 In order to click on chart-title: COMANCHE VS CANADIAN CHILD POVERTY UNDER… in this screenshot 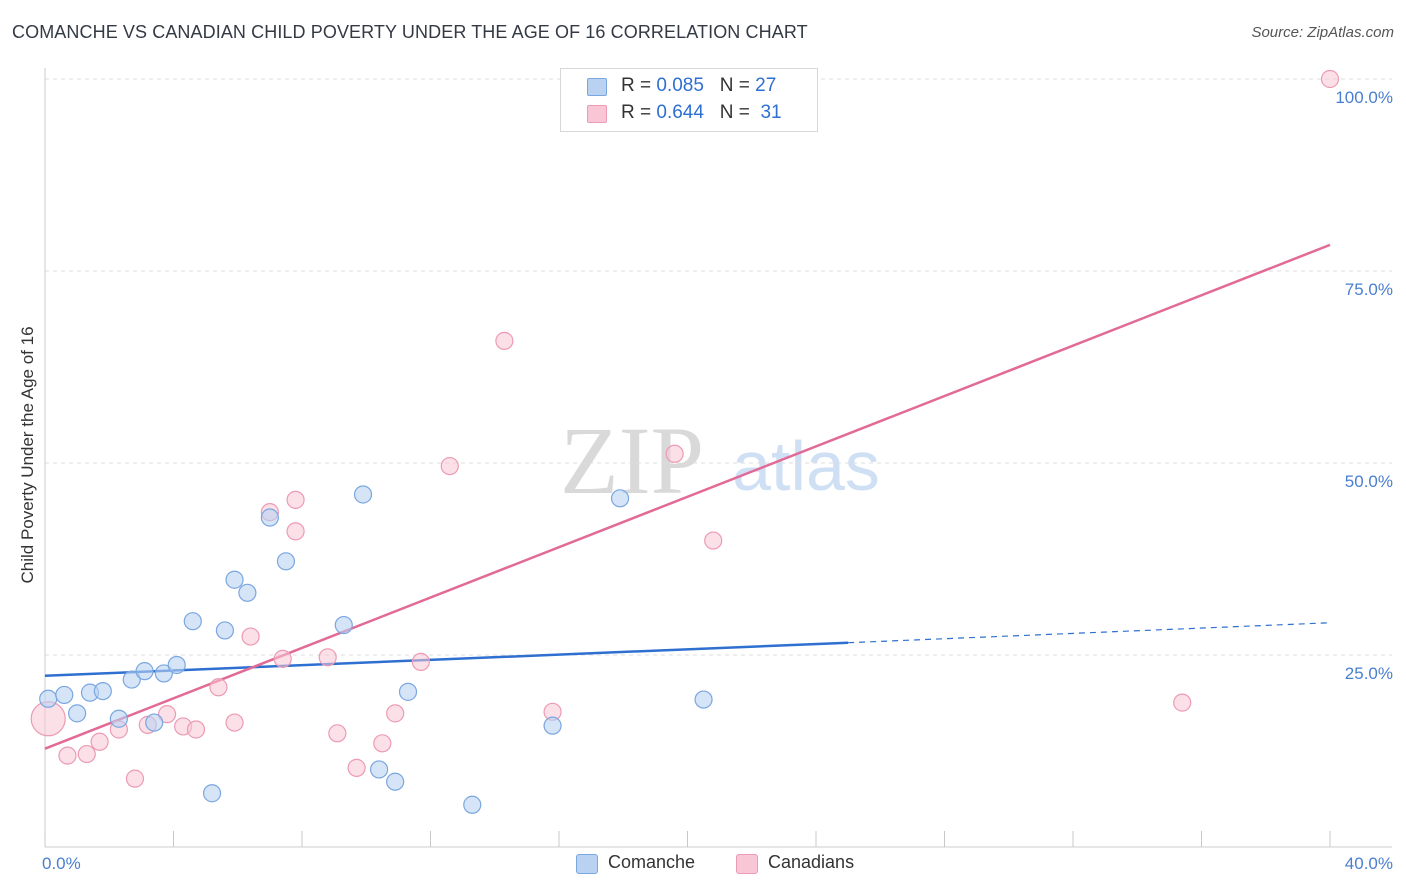, I will do `click(410, 32)`.